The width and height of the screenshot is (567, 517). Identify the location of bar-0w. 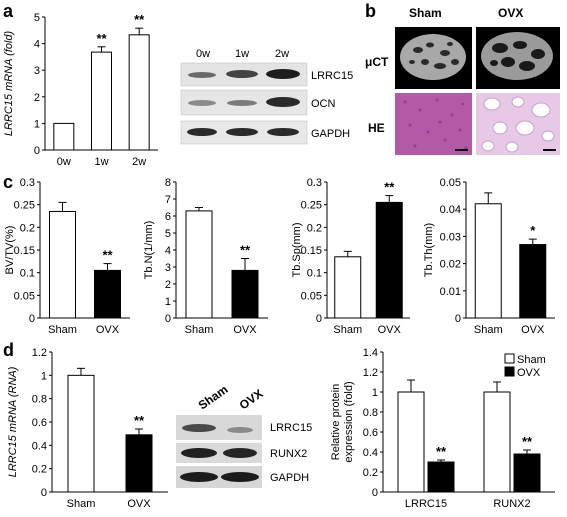
(64, 136).